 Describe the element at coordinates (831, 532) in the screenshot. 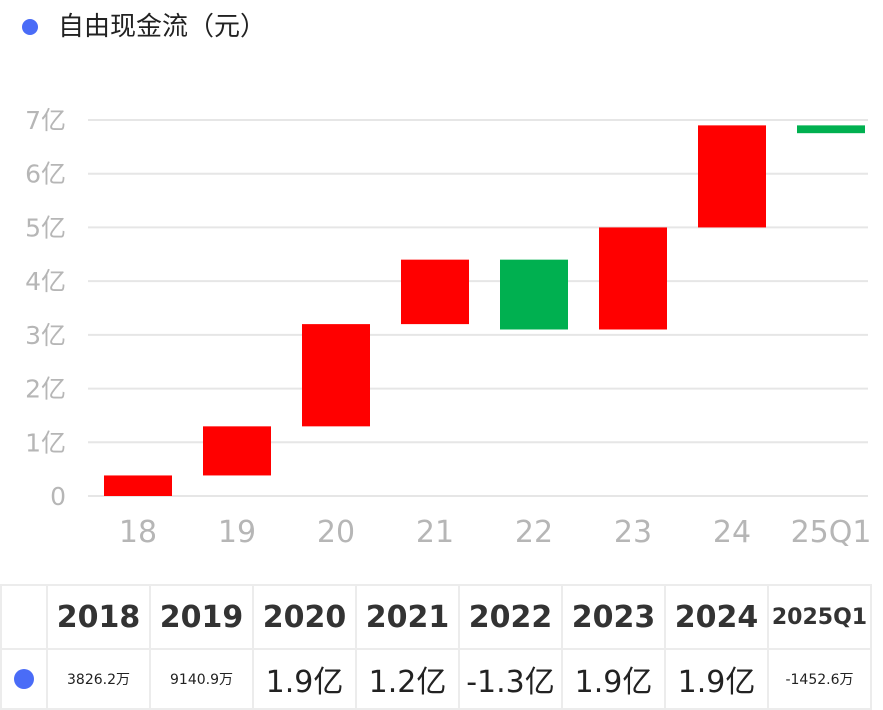

I see `x-tick-label: 25Q1` at that location.